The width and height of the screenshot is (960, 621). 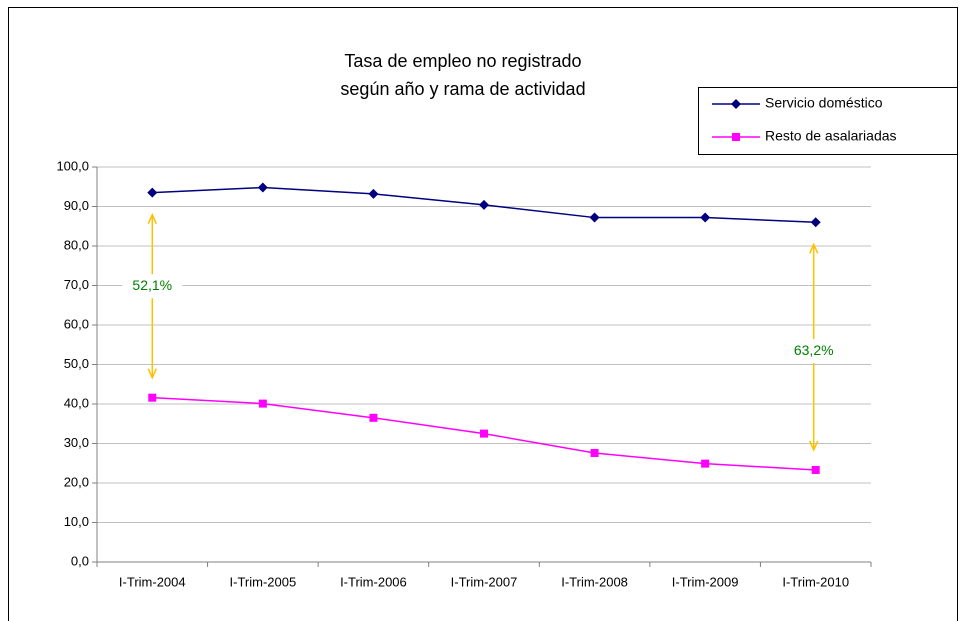 I want to click on annotation: 63,2%, so click(x=814, y=350).